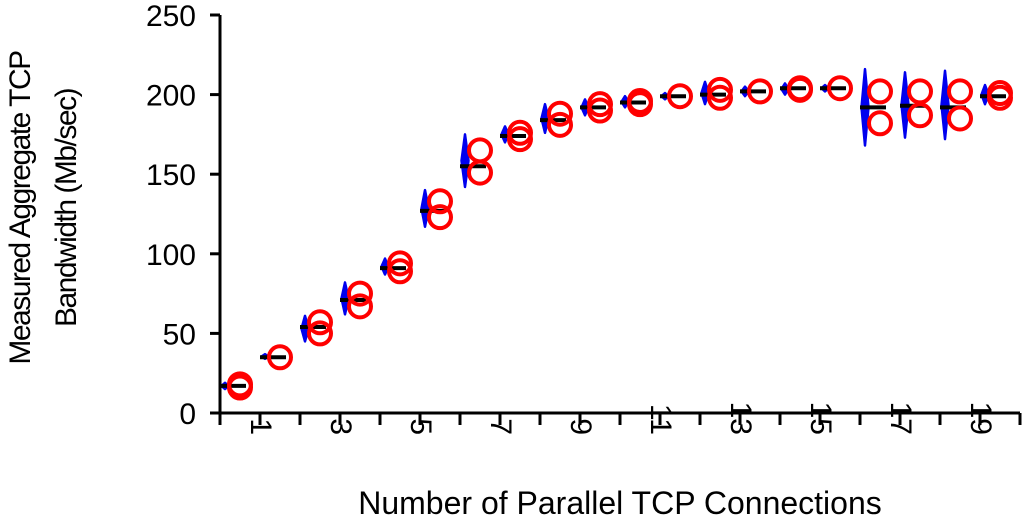 The image size is (1024, 521). I want to click on y-axis-ticks: 0 50 100 150 200 250, so click(183, 215).